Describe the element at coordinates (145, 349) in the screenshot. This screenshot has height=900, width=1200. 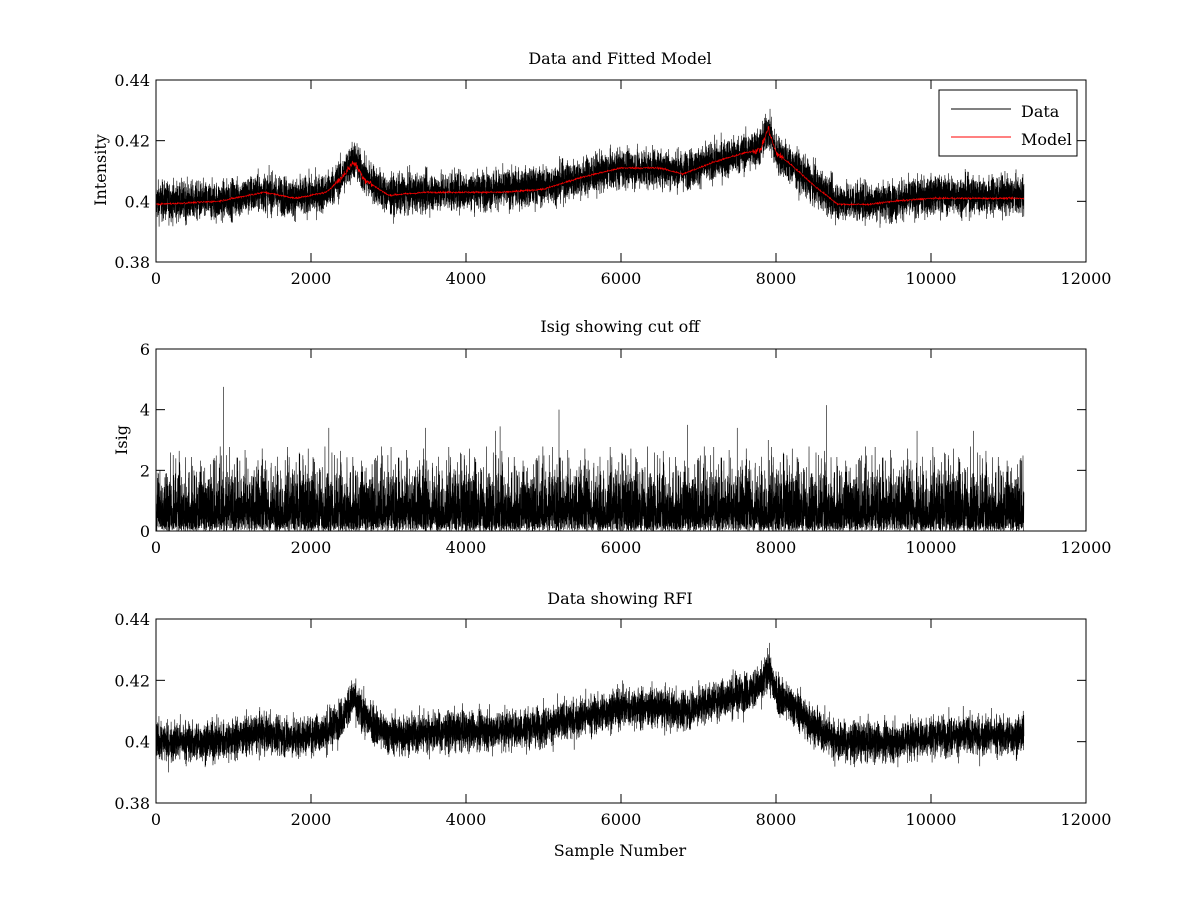
I see `y-tick-label: 6` at that location.